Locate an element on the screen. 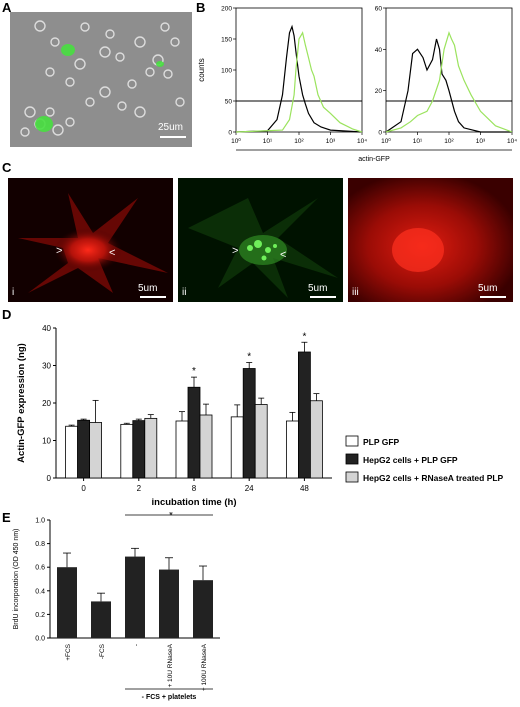 This screenshot has width=520, height=707. scale-bar-c-iii is located at coordinates (493, 297).